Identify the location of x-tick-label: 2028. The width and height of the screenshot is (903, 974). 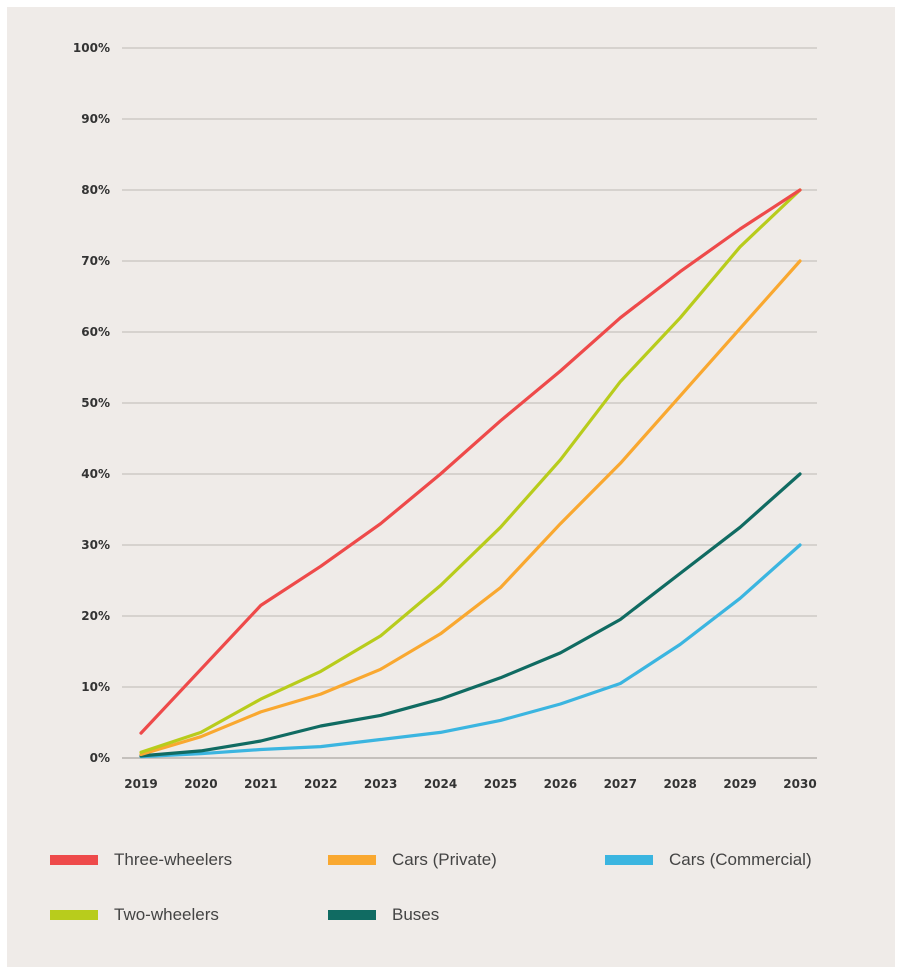
(679, 784).